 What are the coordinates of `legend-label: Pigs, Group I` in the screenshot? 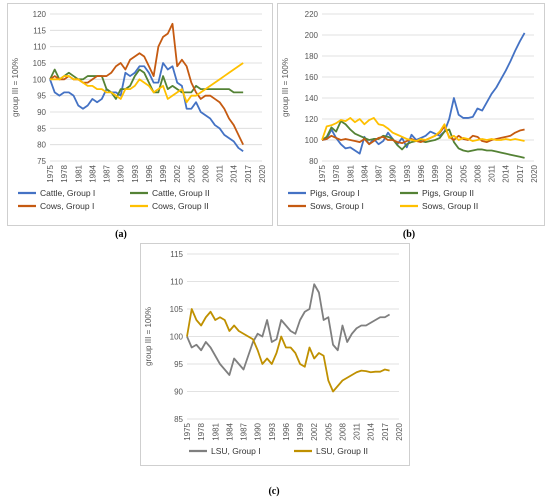 It's located at (335, 193).